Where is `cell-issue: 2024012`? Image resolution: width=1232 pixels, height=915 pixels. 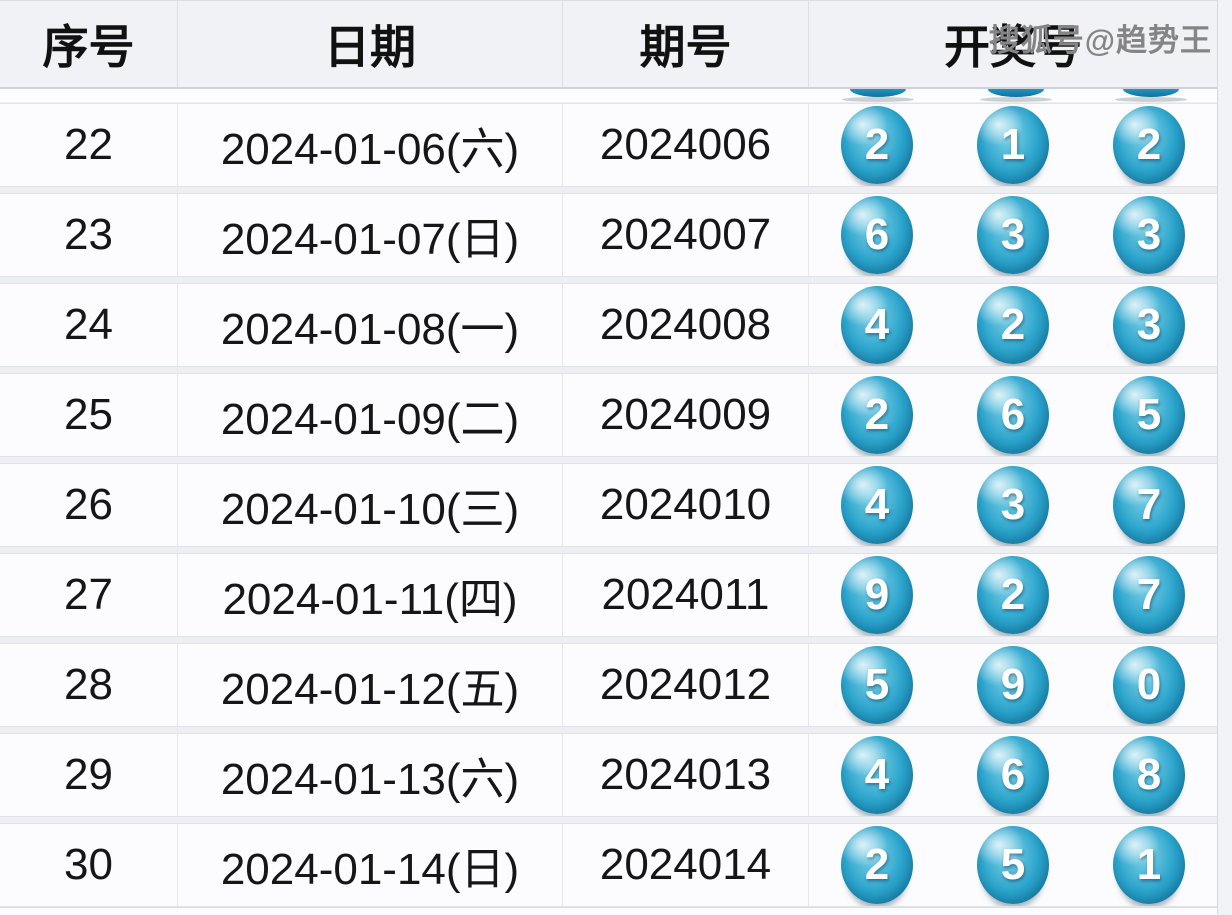
cell-issue: 2024012 is located at coordinates (686, 685).